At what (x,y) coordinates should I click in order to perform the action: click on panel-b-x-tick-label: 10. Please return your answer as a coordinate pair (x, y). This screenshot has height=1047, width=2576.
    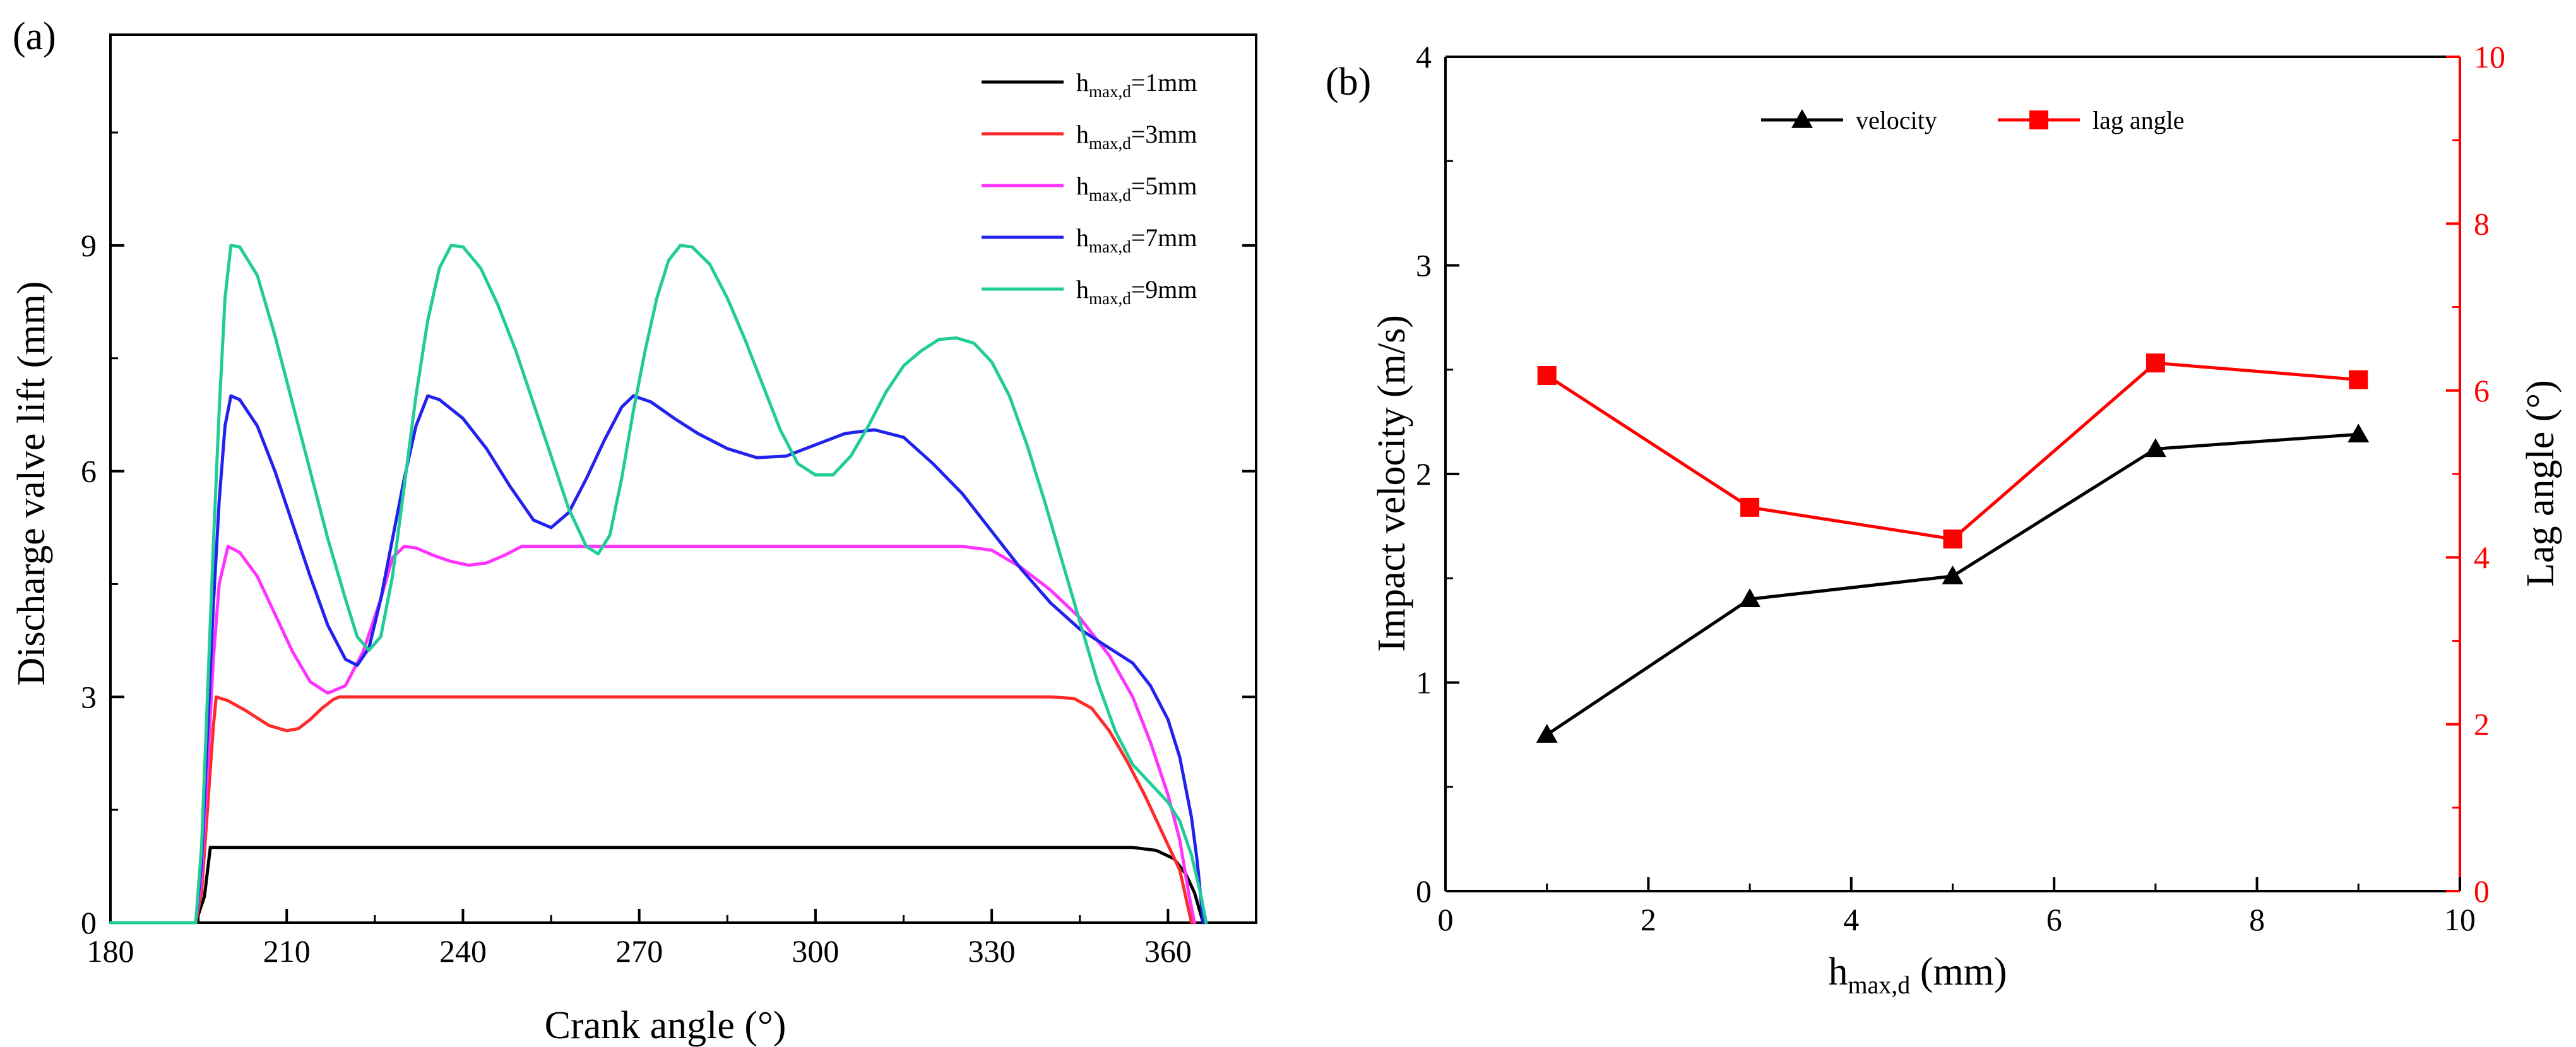
    Looking at the image, I should click on (2460, 919).